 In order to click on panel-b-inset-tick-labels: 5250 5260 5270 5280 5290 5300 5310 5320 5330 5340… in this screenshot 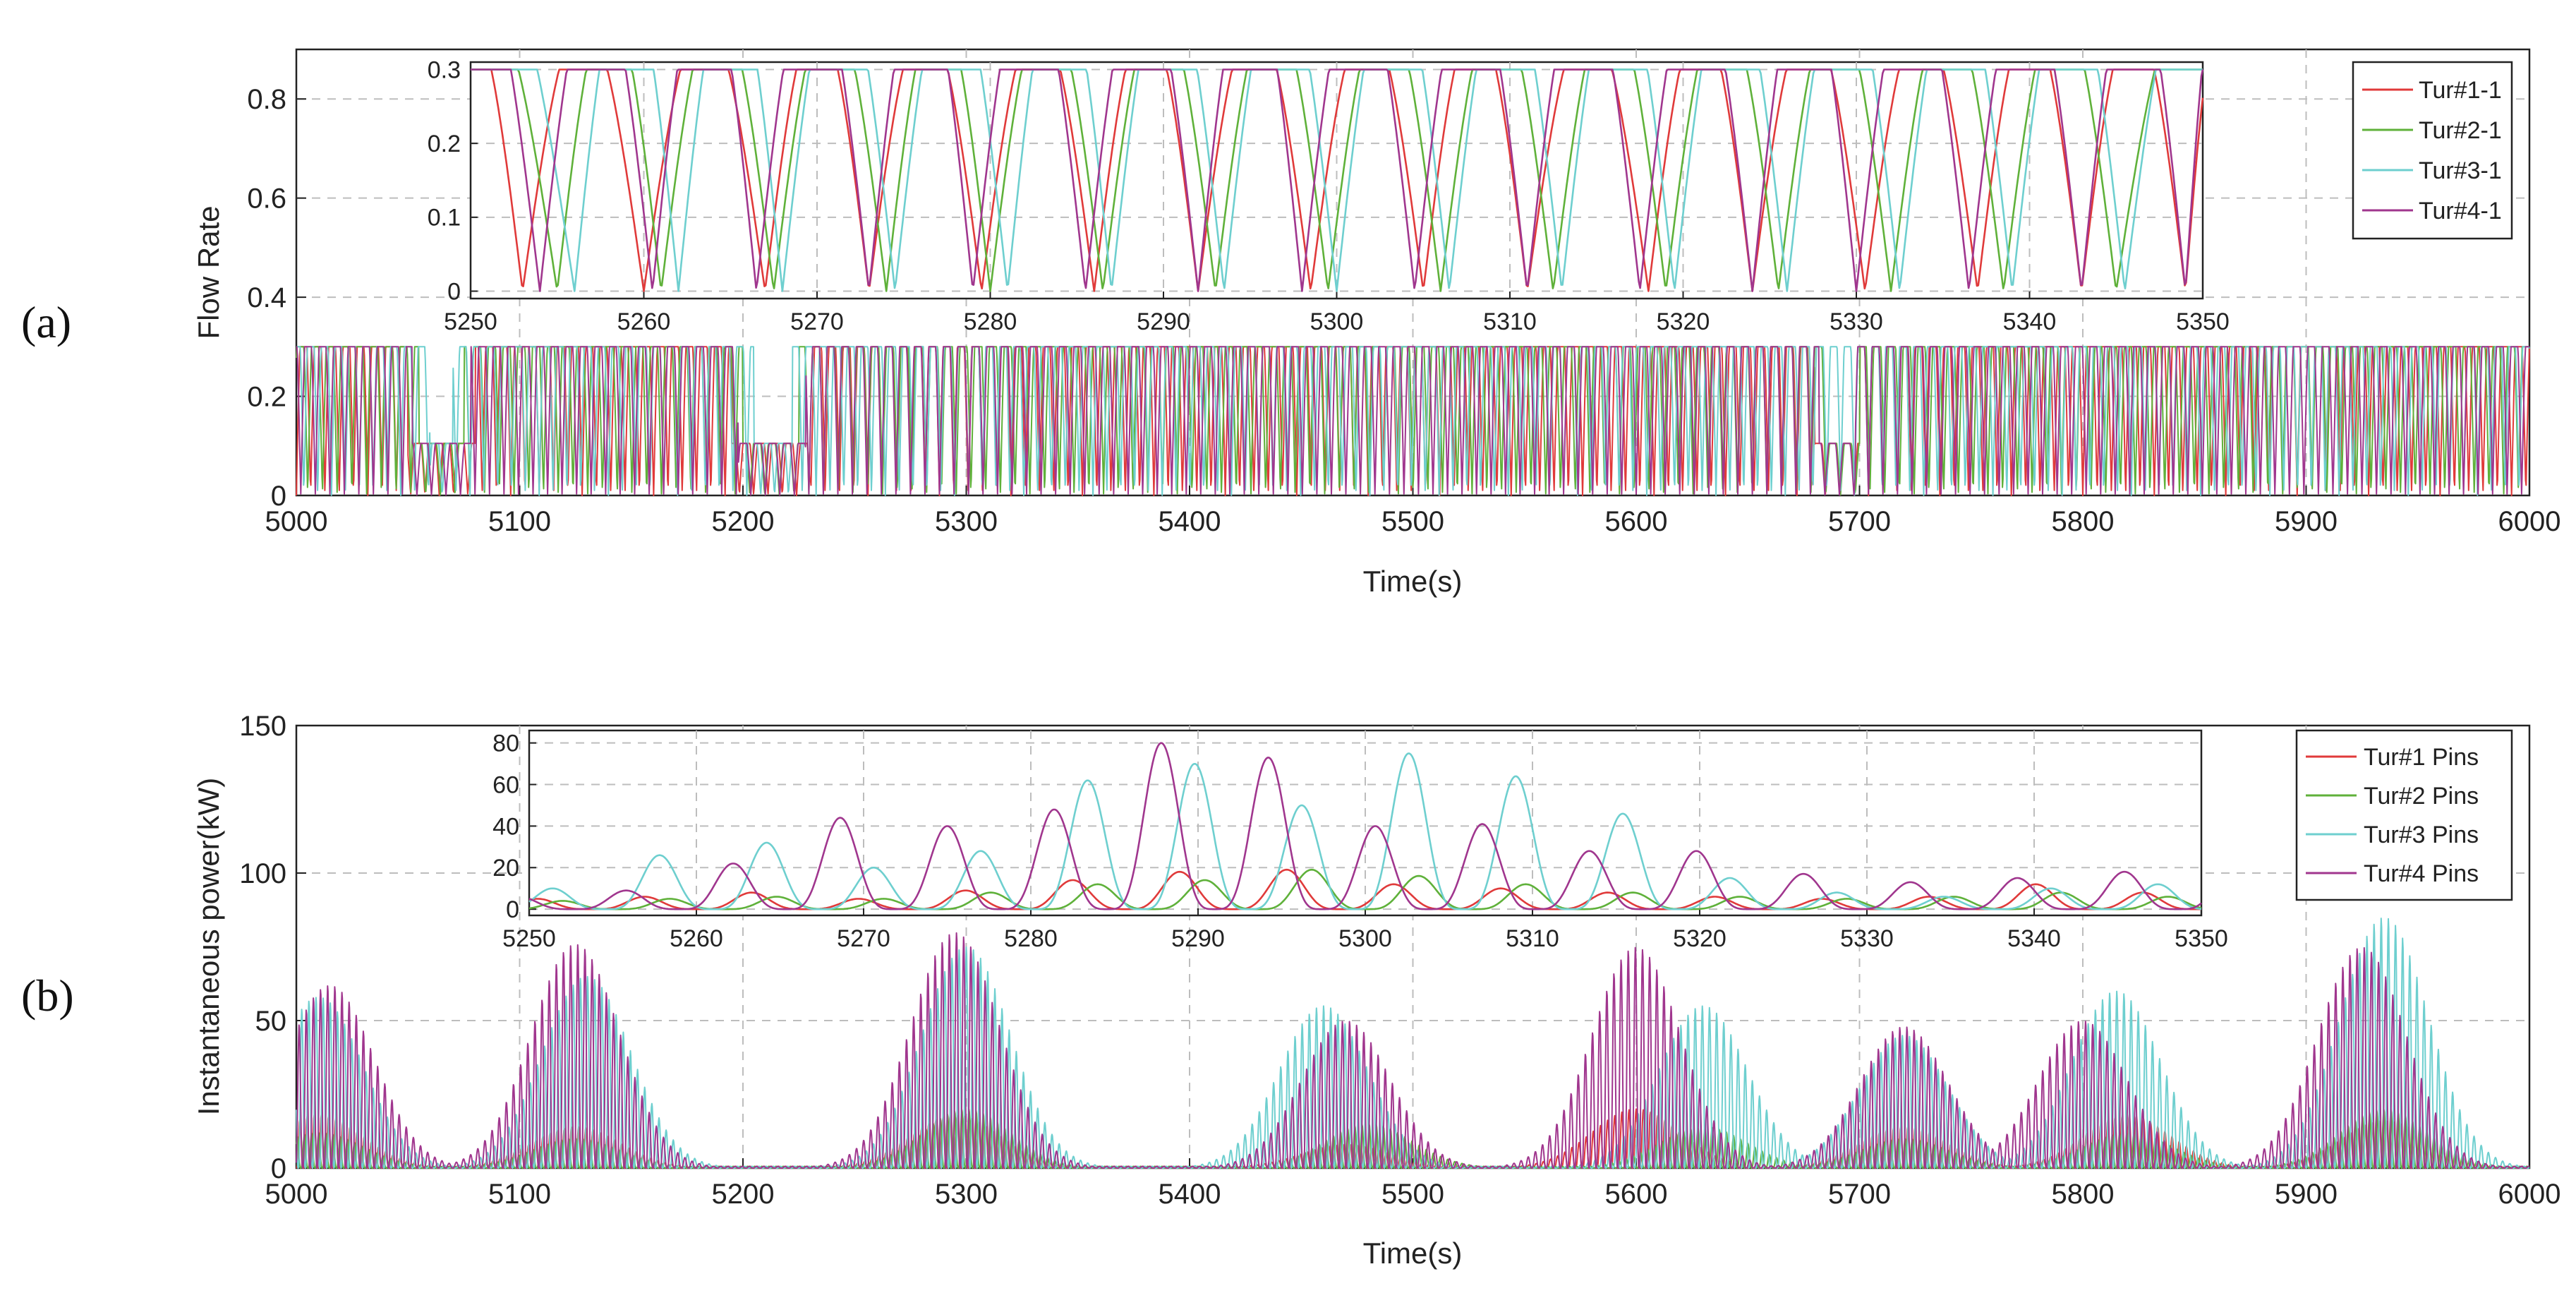, I will do `click(1360, 841)`.